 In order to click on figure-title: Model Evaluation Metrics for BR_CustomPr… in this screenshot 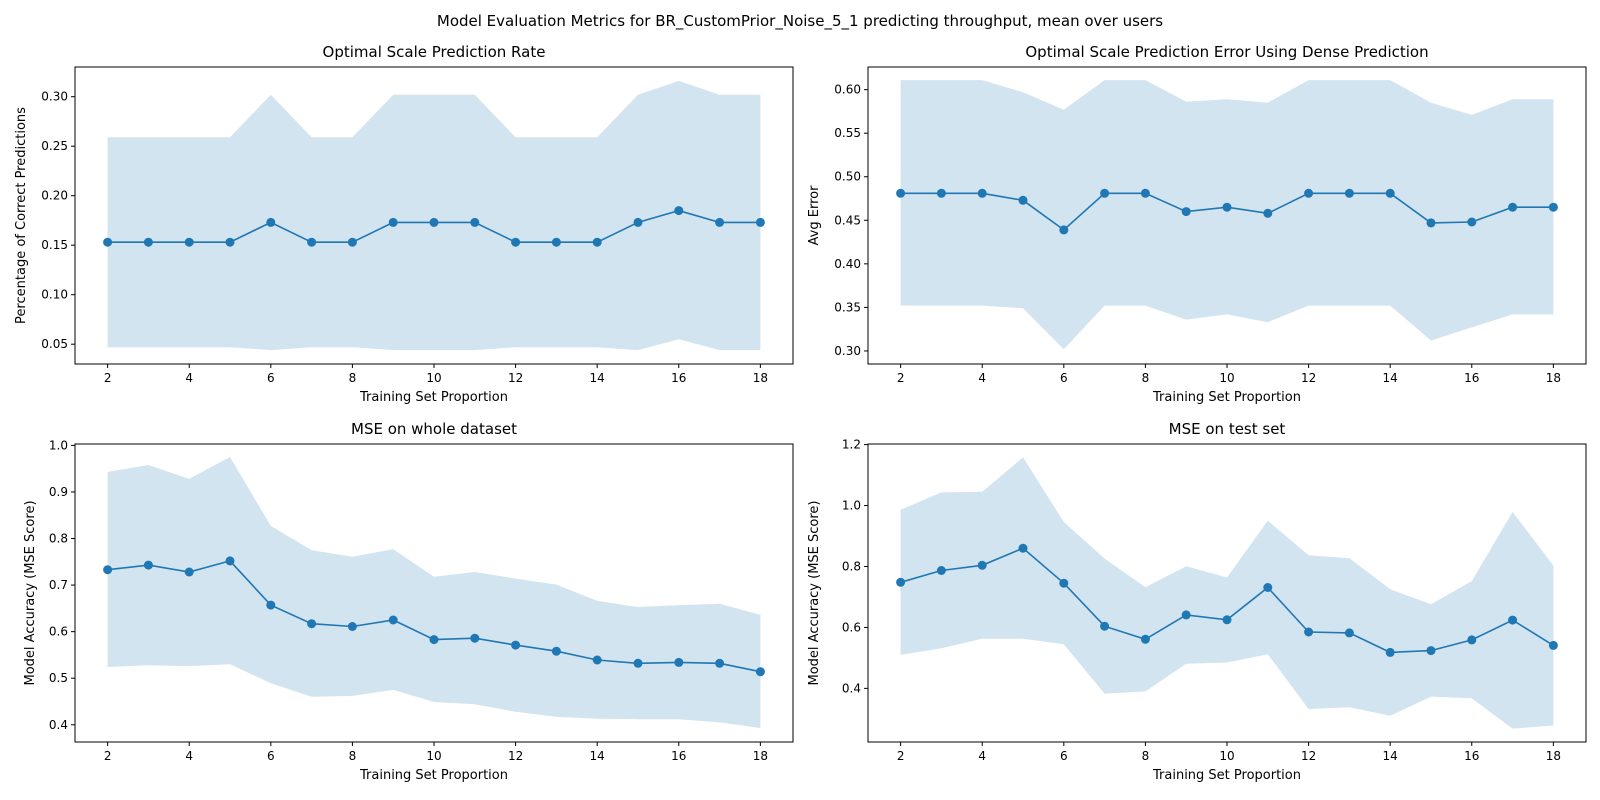, I will do `click(800, 21)`.